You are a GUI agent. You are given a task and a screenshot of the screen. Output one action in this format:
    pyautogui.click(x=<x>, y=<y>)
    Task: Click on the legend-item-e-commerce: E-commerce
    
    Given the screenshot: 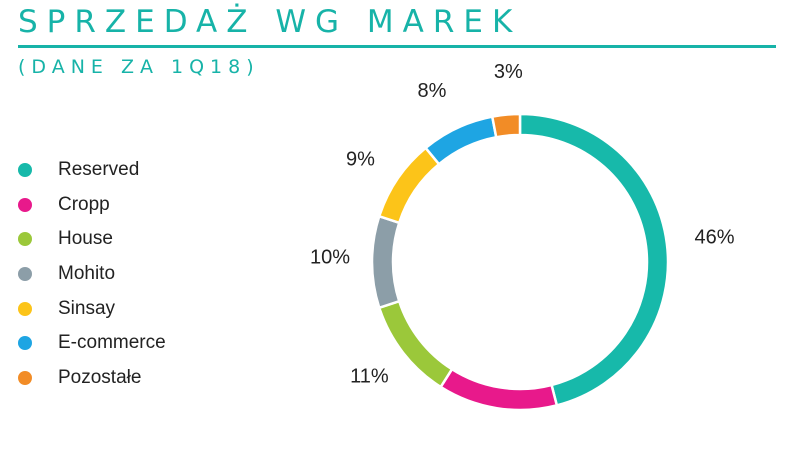 What is the action you would take?
    pyautogui.click(x=92, y=343)
    